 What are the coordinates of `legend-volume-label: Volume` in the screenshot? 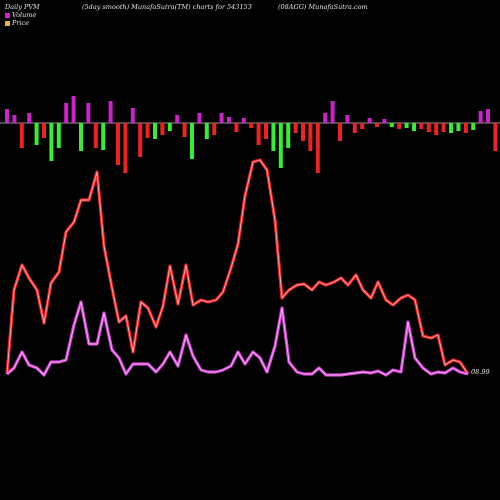 It's located at (24, 15).